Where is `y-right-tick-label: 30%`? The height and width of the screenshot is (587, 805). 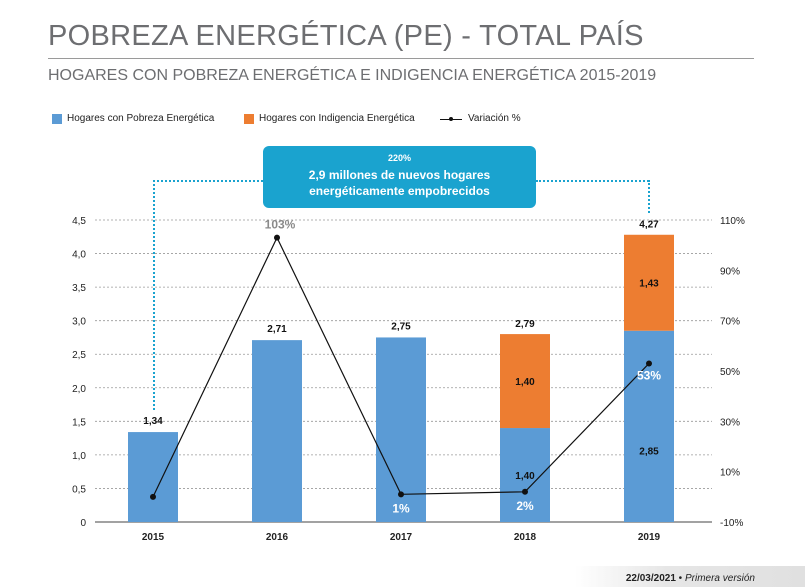 y-right-tick-label: 30% is located at coordinates (730, 422).